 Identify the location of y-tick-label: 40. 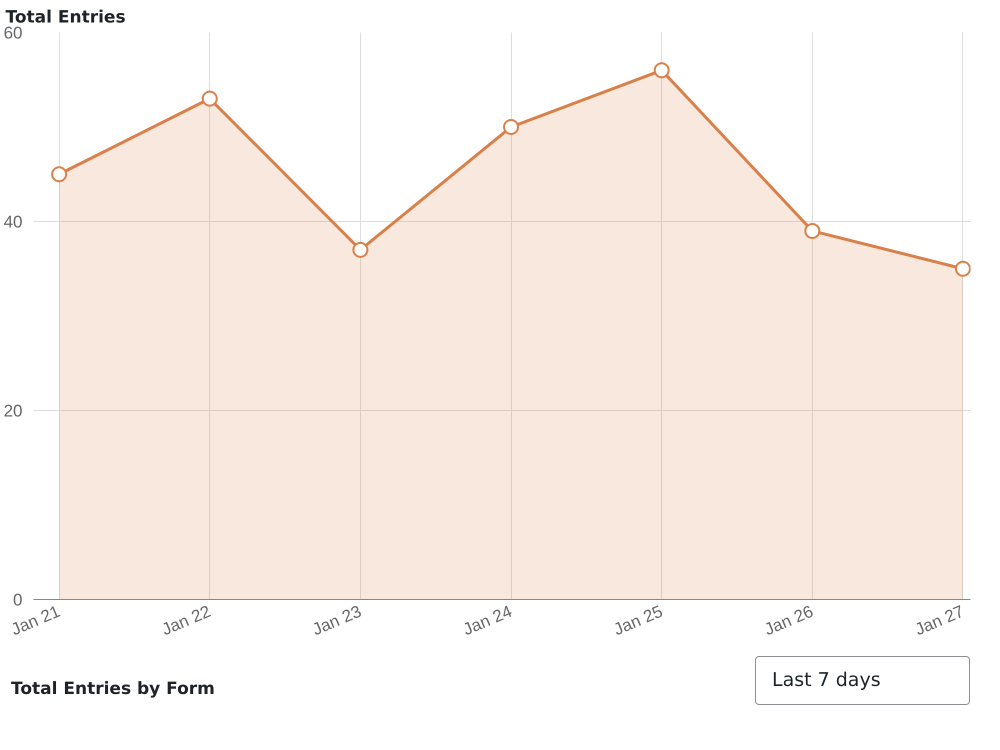
(13, 222).